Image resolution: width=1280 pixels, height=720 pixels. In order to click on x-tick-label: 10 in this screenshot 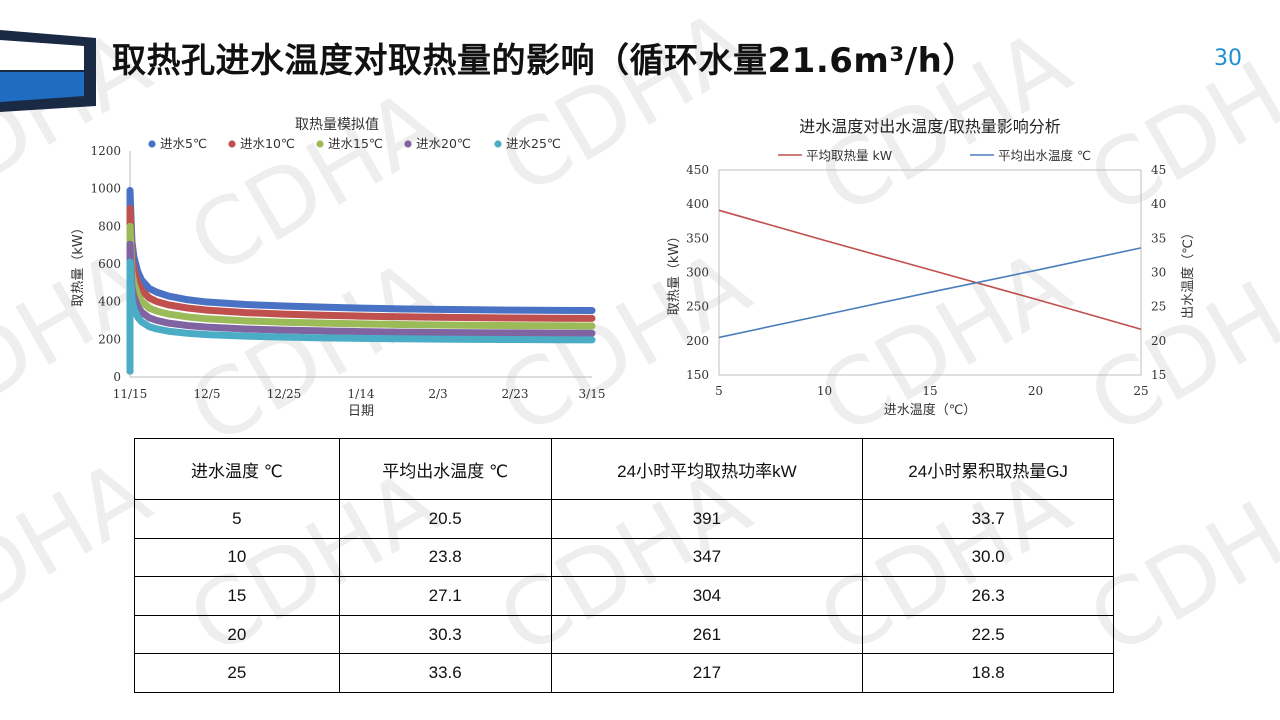, I will do `click(824, 391)`.